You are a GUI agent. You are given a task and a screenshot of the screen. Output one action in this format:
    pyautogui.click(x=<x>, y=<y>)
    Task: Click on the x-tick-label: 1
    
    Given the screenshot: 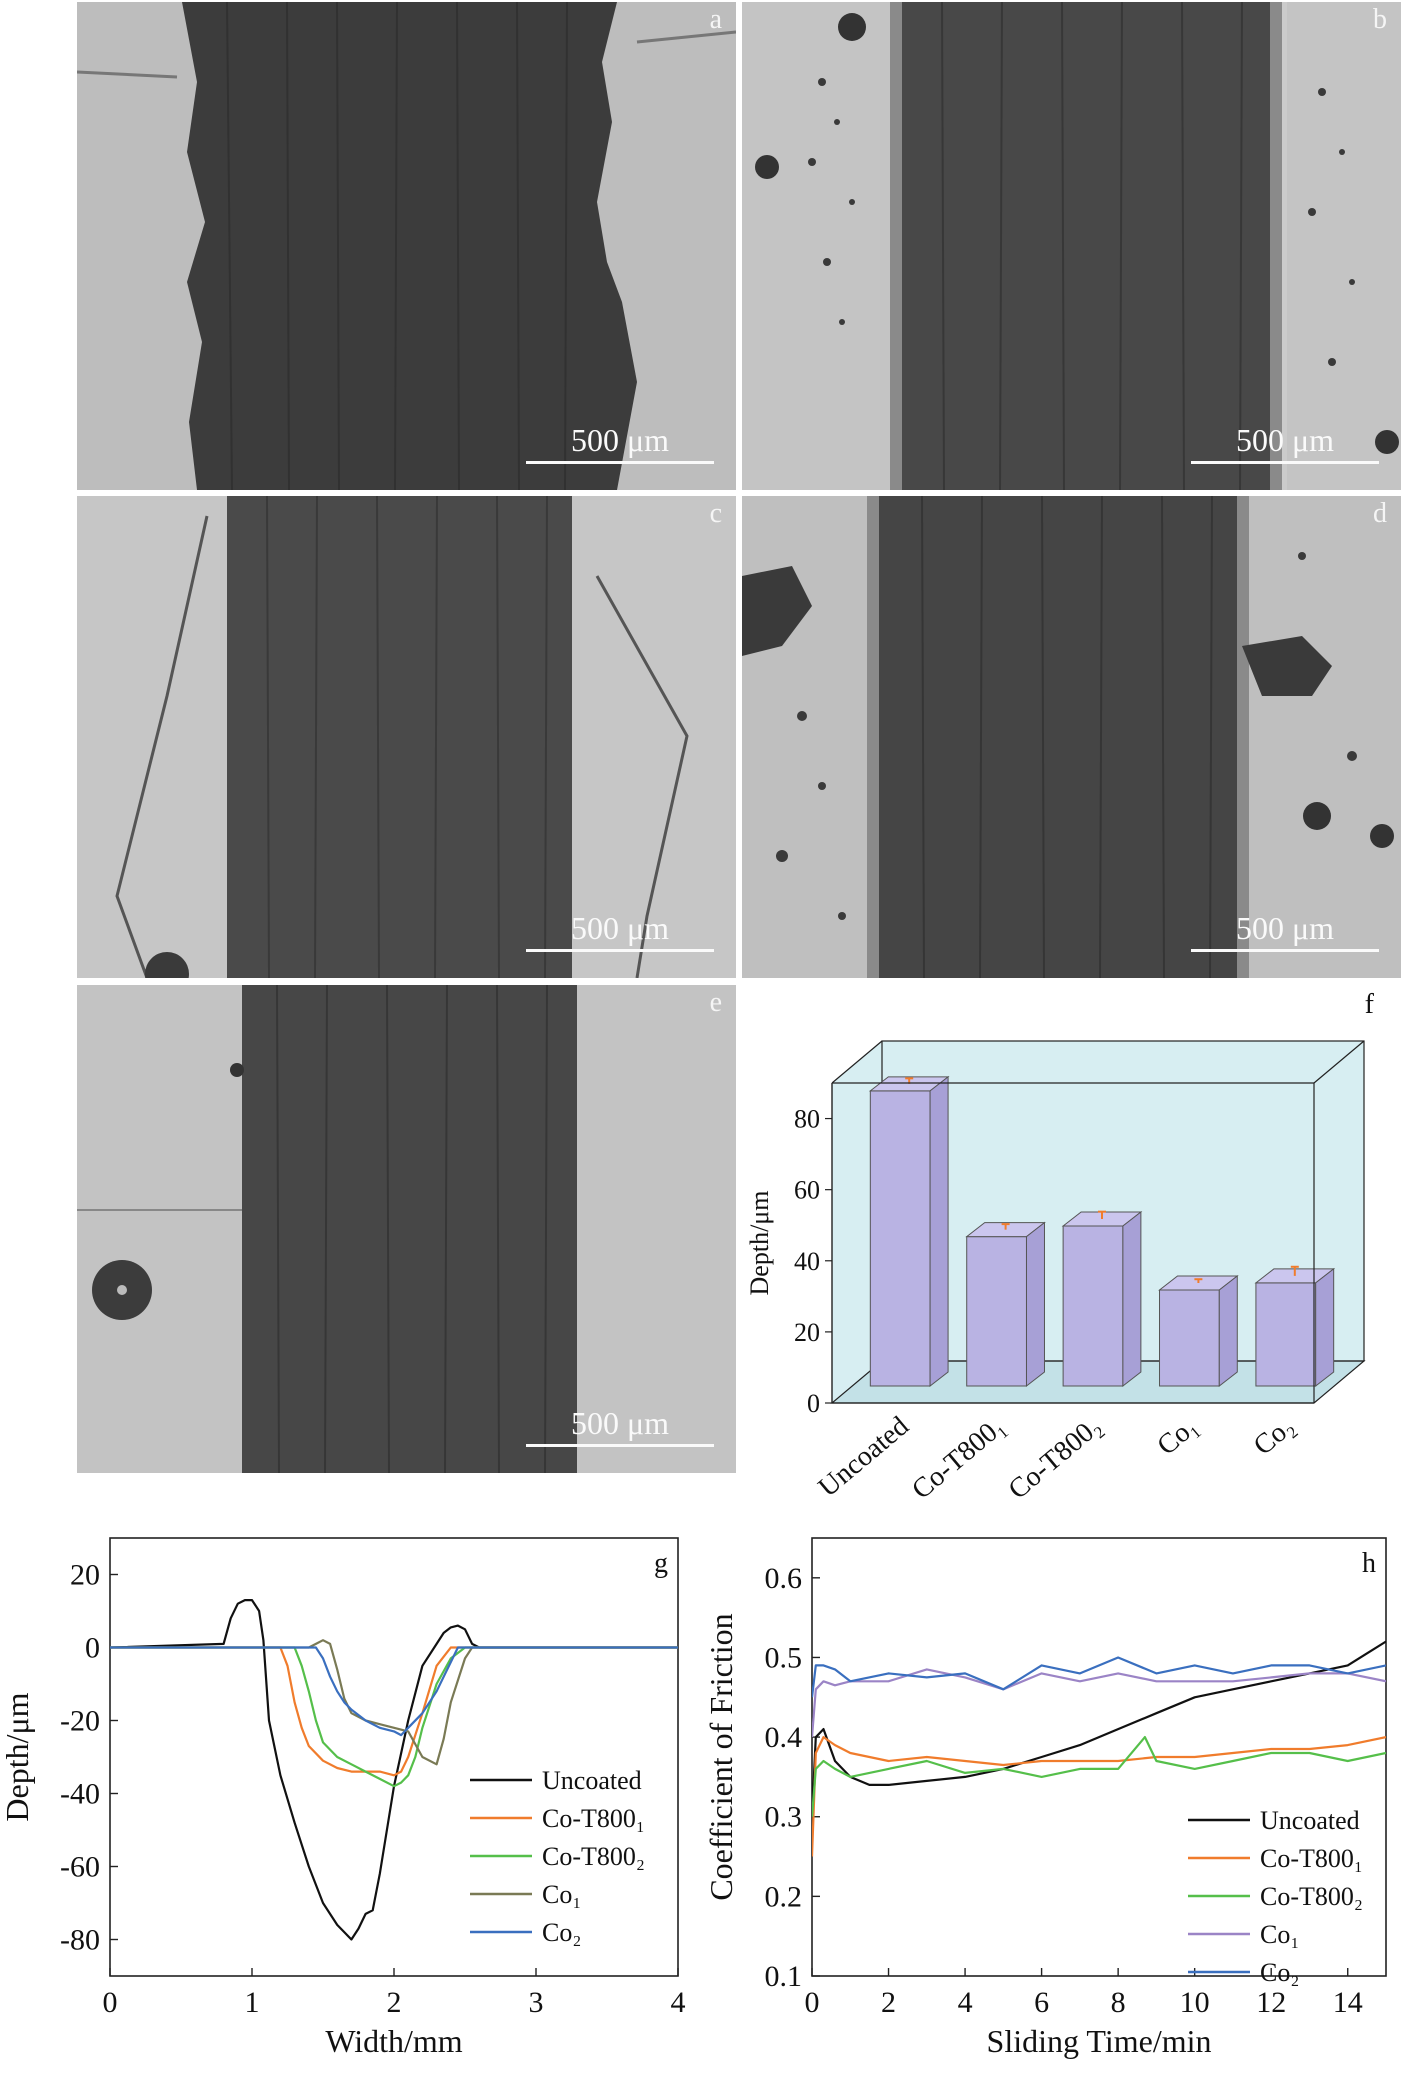 What is the action you would take?
    pyautogui.click(x=252, y=2002)
    